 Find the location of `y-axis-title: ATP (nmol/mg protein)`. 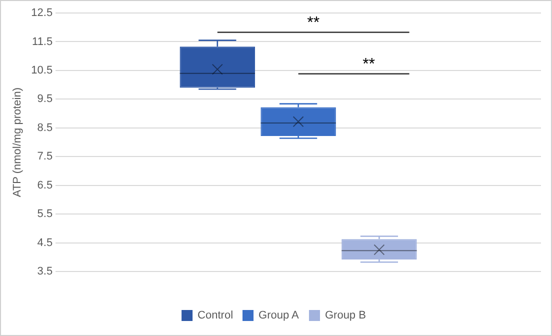

y-axis-title: ATP (nmol/mg protein) is located at coordinates (18, 142).